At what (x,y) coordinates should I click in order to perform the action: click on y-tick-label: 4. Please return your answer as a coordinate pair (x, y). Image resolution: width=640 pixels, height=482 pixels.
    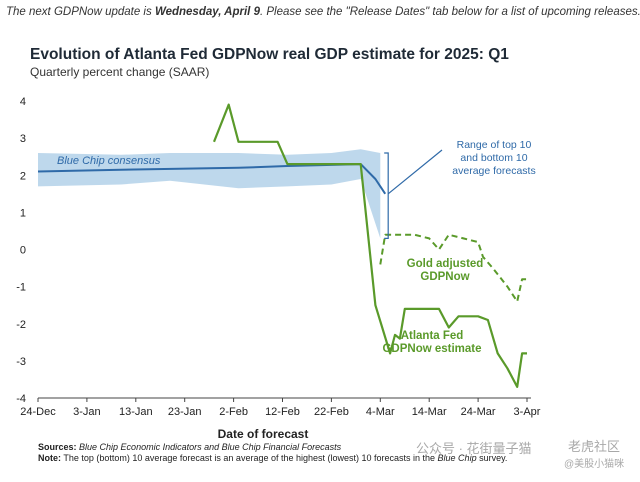
    Looking at the image, I should click on (23, 102).